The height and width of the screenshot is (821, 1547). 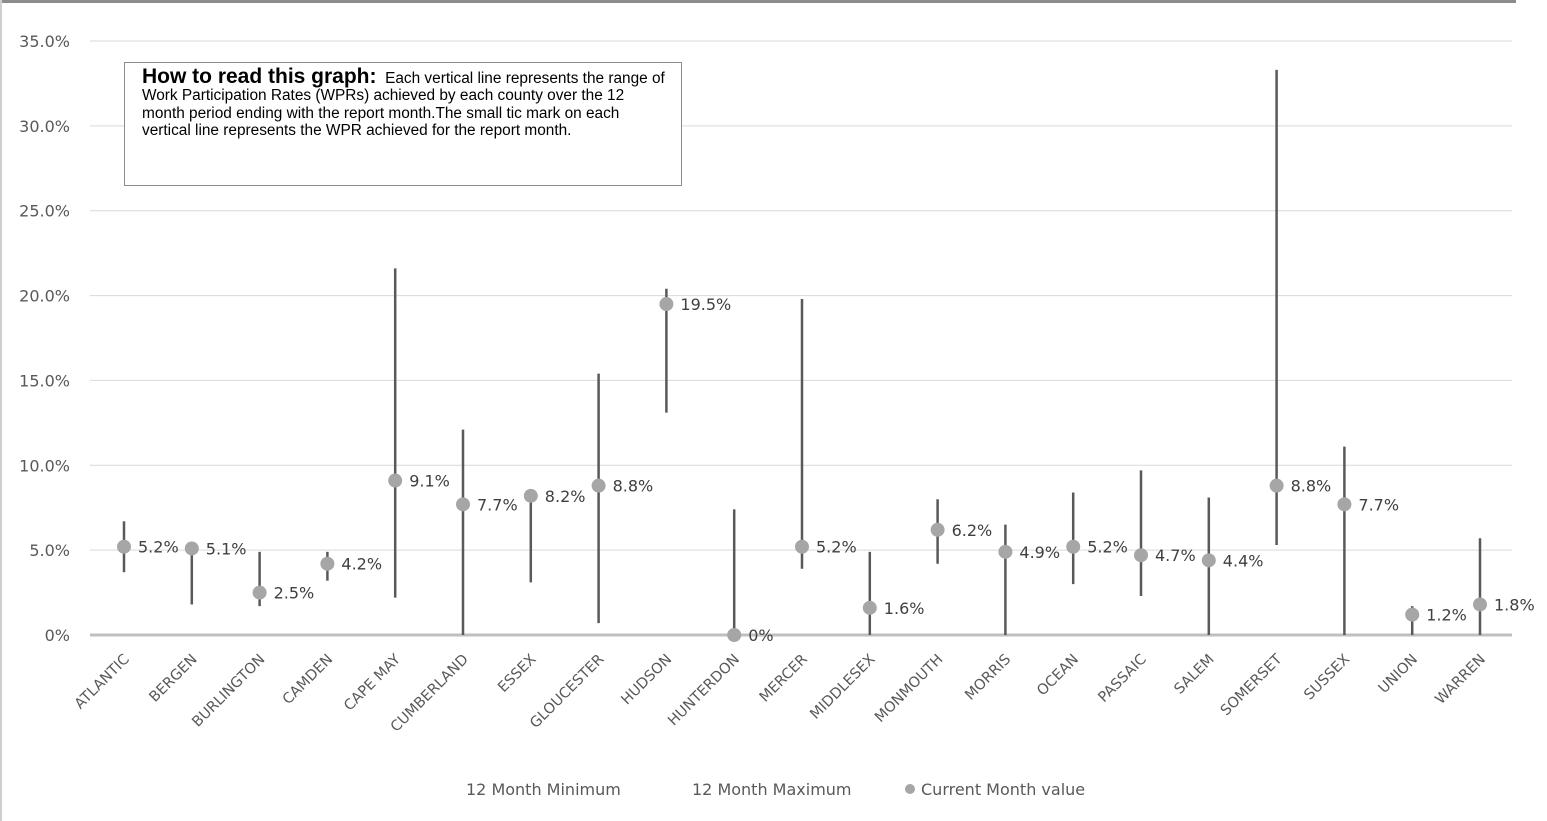 I want to click on legend-minimum-label: 12 Month Minimum, so click(x=543, y=789).